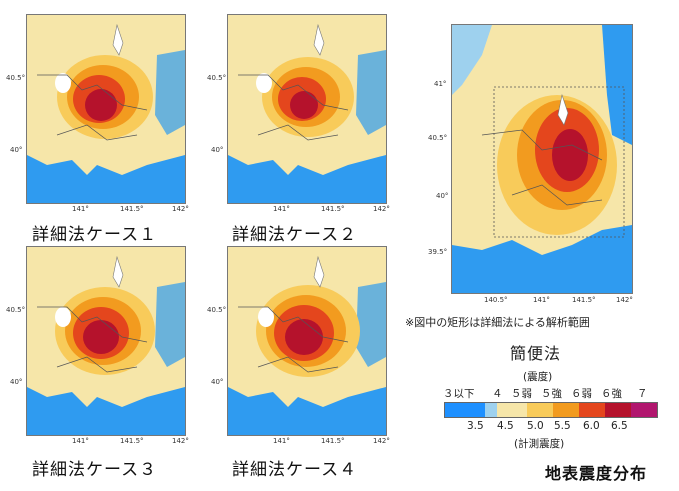 This screenshot has height=491, width=679. What do you see at coordinates (642, 394) in the screenshot?
I see `legend-intensity-label: ７` at bounding box center [642, 394].